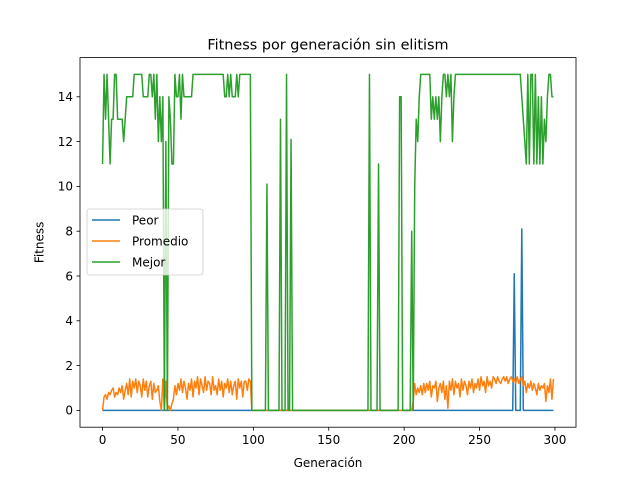 Image resolution: width=640 pixels, height=484 pixels. What do you see at coordinates (328, 394) in the screenshot?
I see `series-line-promedio` at bounding box center [328, 394].